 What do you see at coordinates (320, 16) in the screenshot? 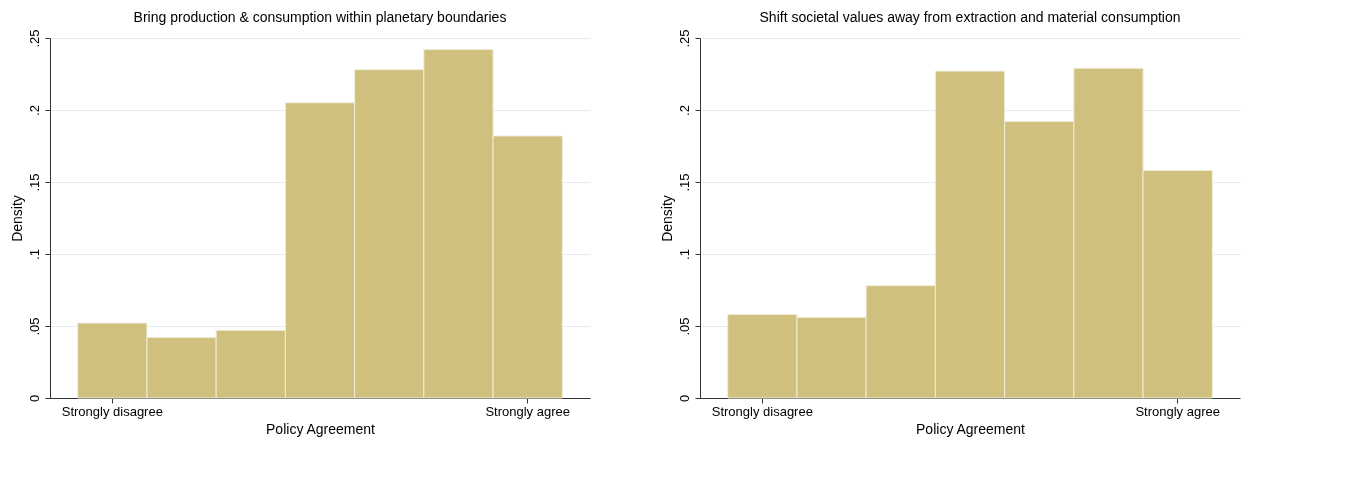
I see `chart-title: Bring production & consumption within planetary boundaries` at bounding box center [320, 16].